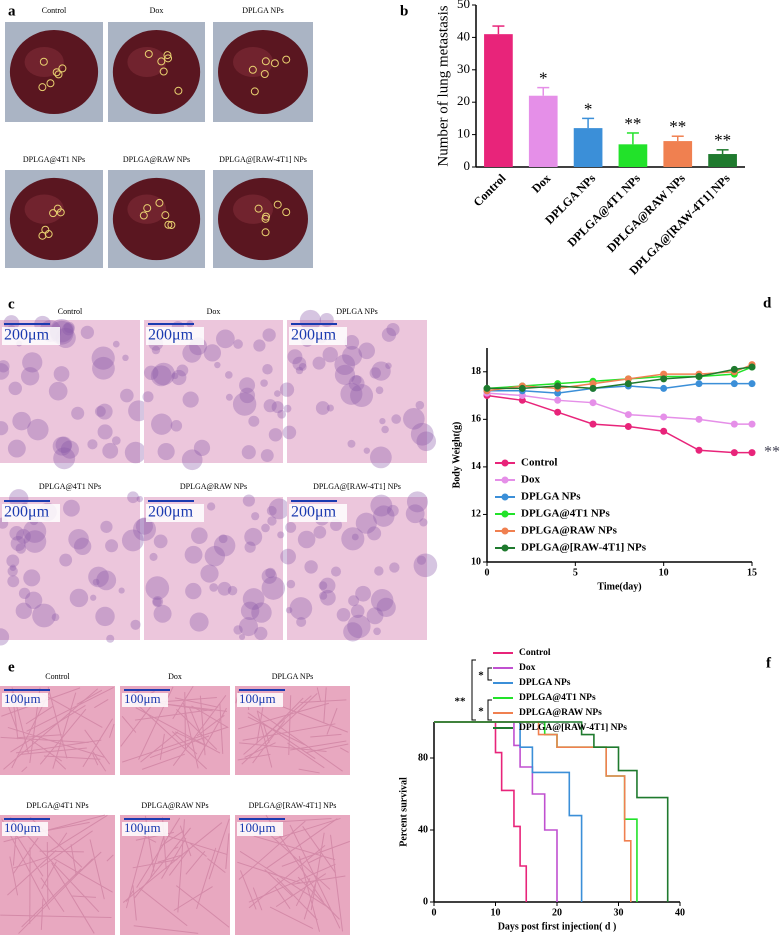 The width and height of the screenshot is (784, 935). I want to click on panel-letter: e, so click(11, 667).